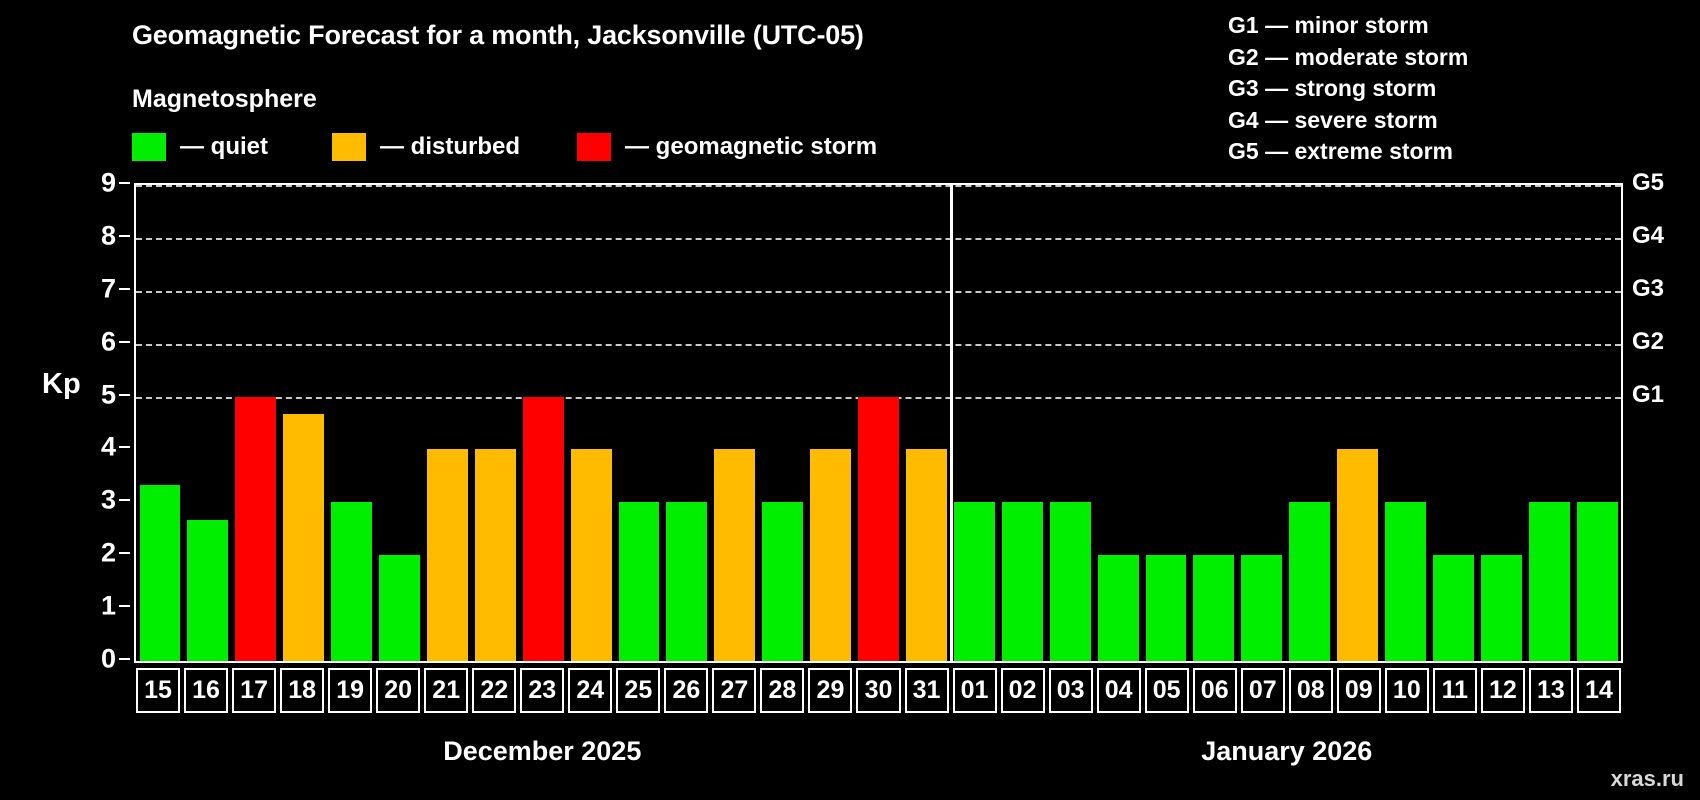  Describe the element at coordinates (974, 690) in the screenshot. I see `day-label-01: 01` at that location.